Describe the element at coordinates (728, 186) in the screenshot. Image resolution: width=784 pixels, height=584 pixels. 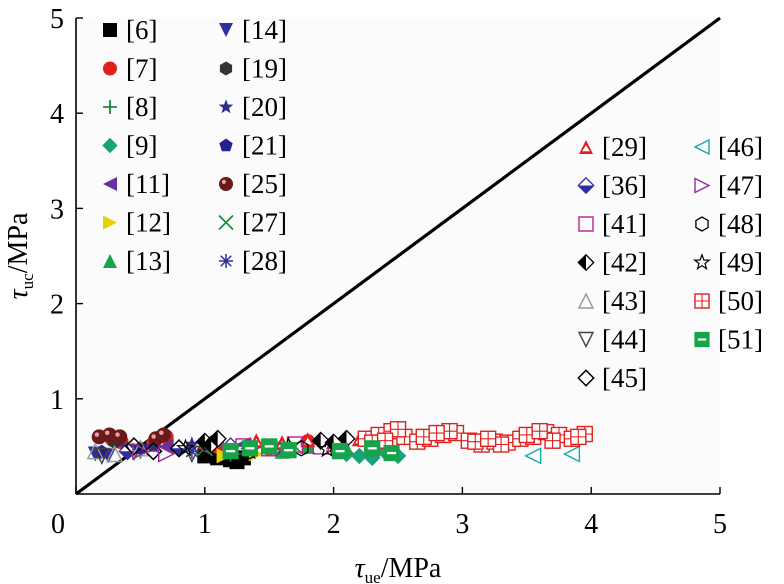
I see `legend-entry: [47]` at that location.